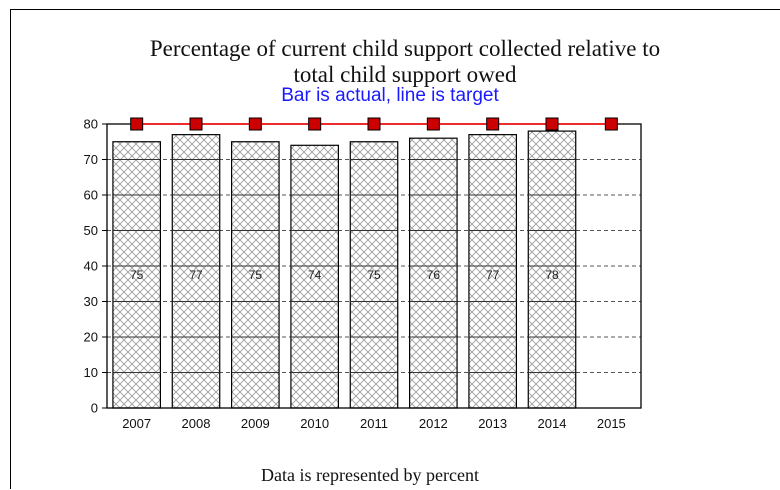 The width and height of the screenshot is (780, 490). I want to click on bar-2014, so click(552, 269).